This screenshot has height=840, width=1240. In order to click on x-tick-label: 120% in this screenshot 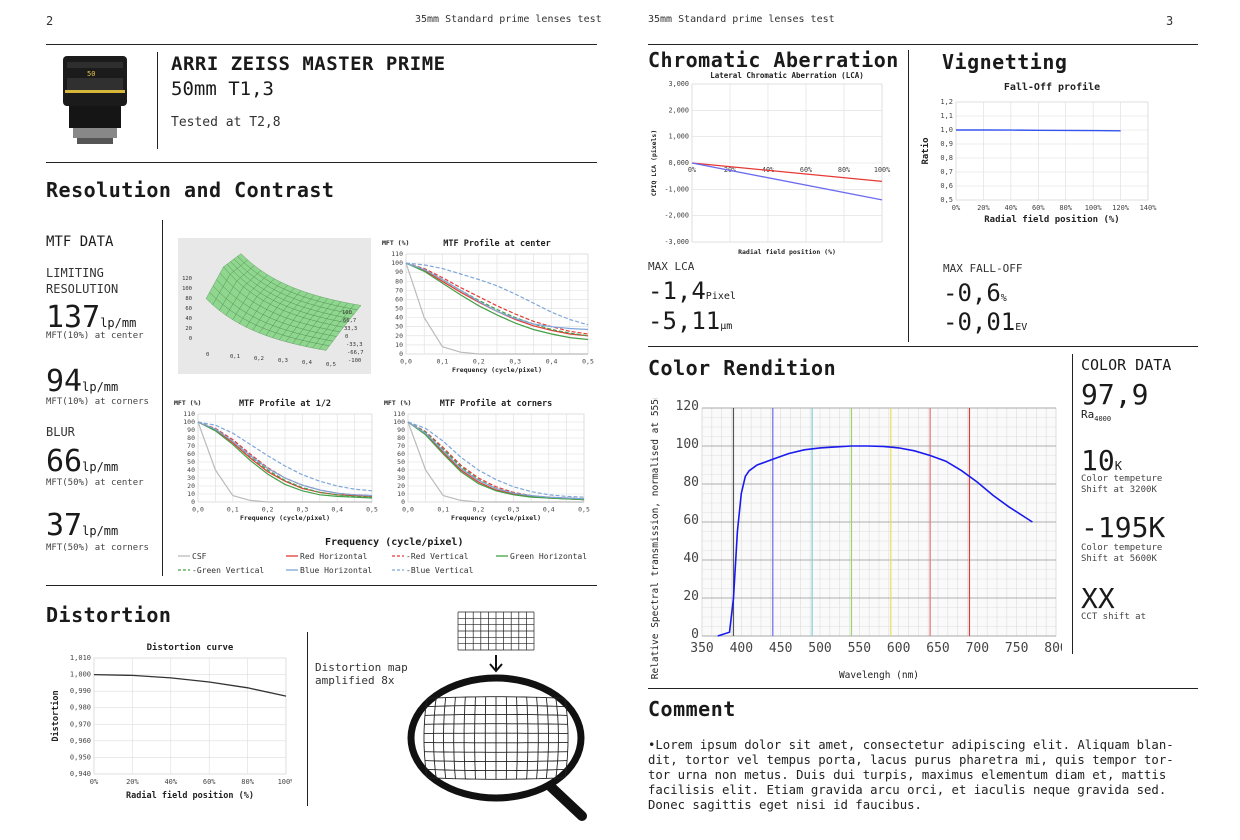, I will do `click(1121, 208)`.